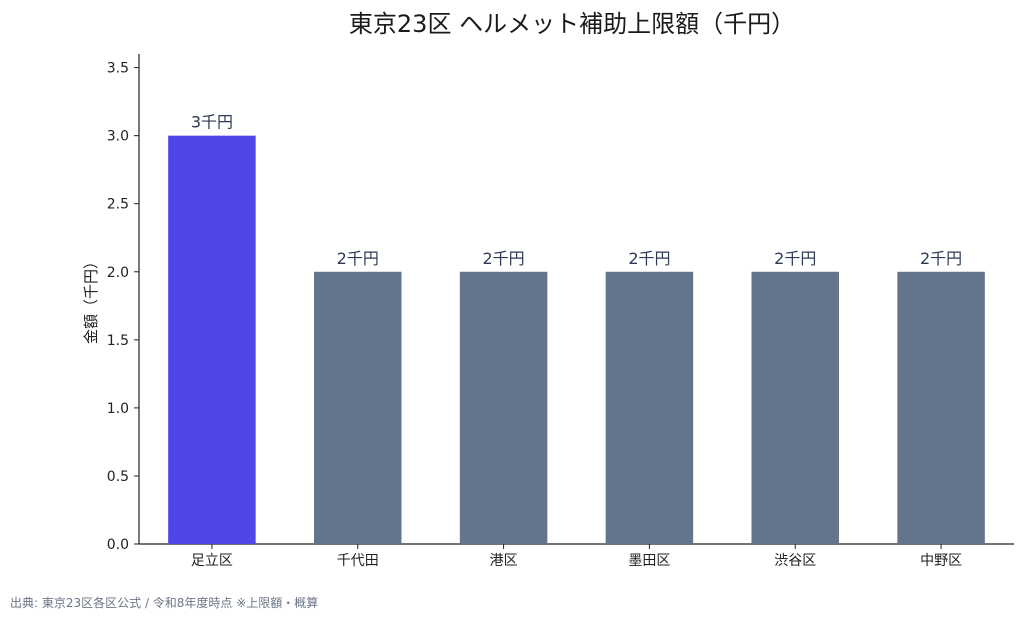 This screenshot has width=1024, height=620. What do you see at coordinates (118, 137) in the screenshot?
I see `y-tick-label: 3.0` at bounding box center [118, 137].